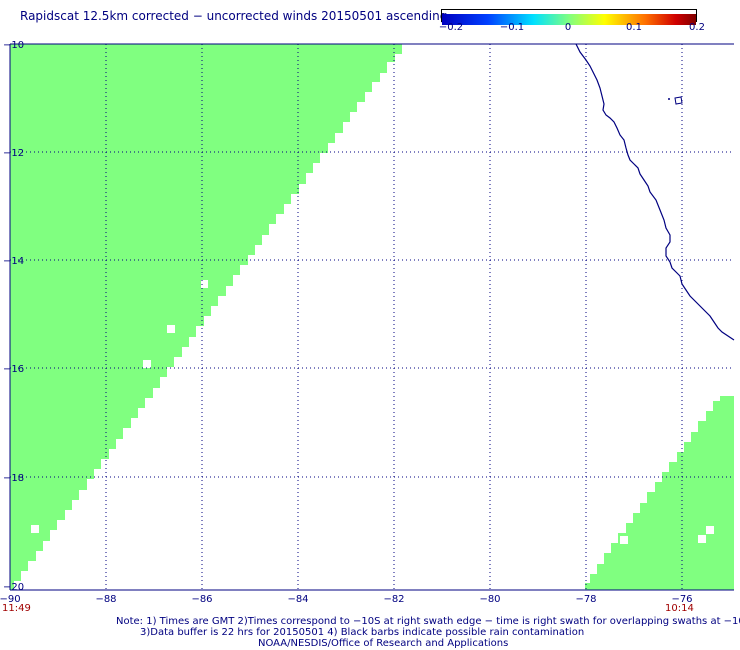 Image resolution: width=740 pixels, height=650 pixels. Describe the element at coordinates (634, 27) in the screenshot. I see `colorbar-tick: 0.1` at that location.